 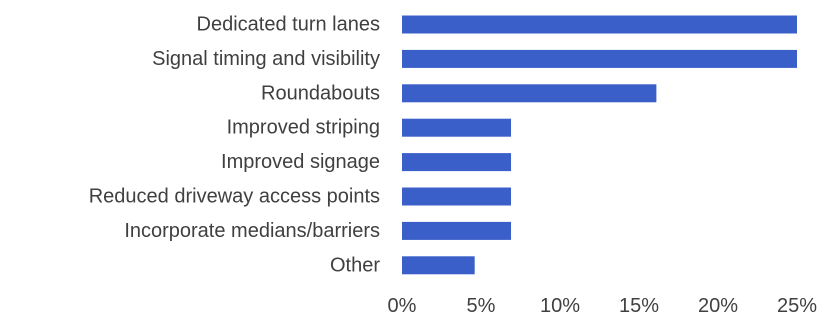 What do you see at coordinates (560, 306) in the screenshot?
I see `x-tick-label: 10%` at bounding box center [560, 306].